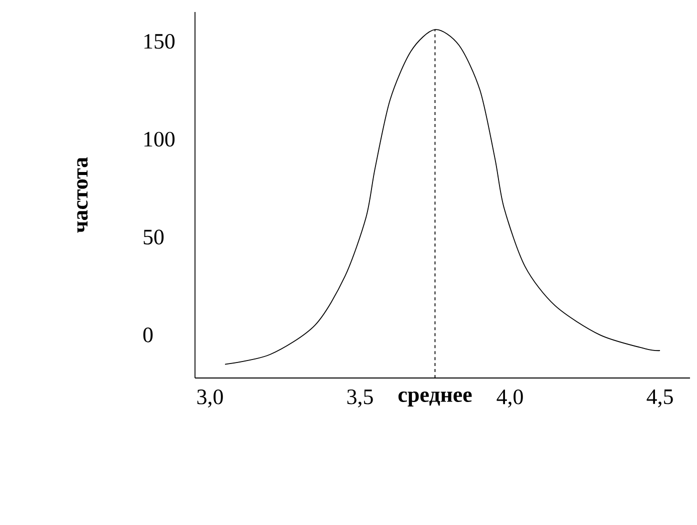 This screenshot has height=525, width=697. What do you see at coordinates (210, 398) in the screenshot?
I see `x-tick-label: 3,0` at bounding box center [210, 398].